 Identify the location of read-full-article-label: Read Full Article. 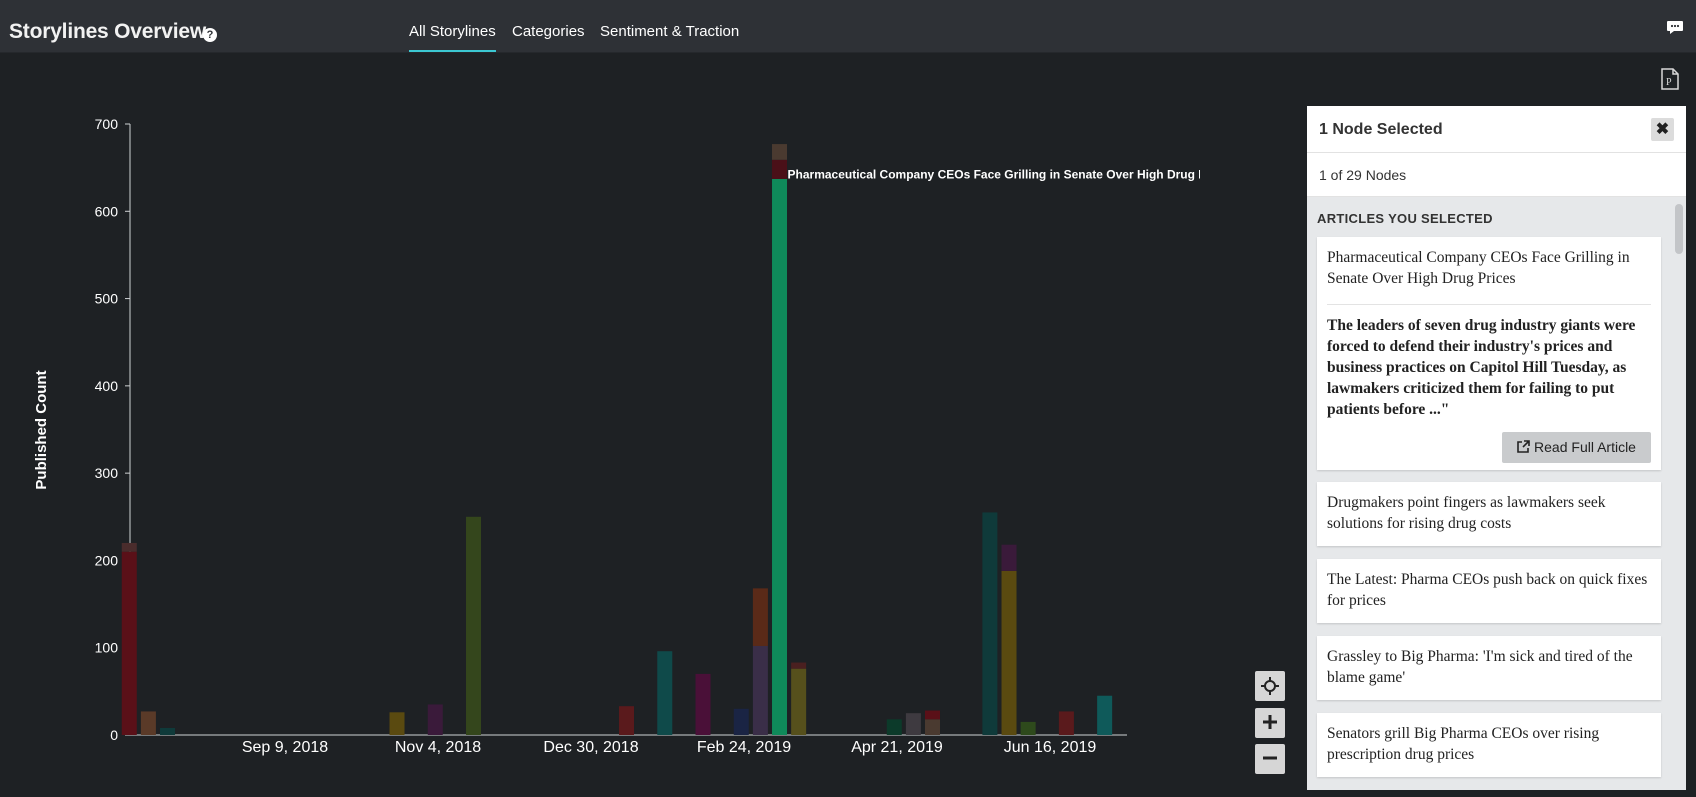
(1585, 447).